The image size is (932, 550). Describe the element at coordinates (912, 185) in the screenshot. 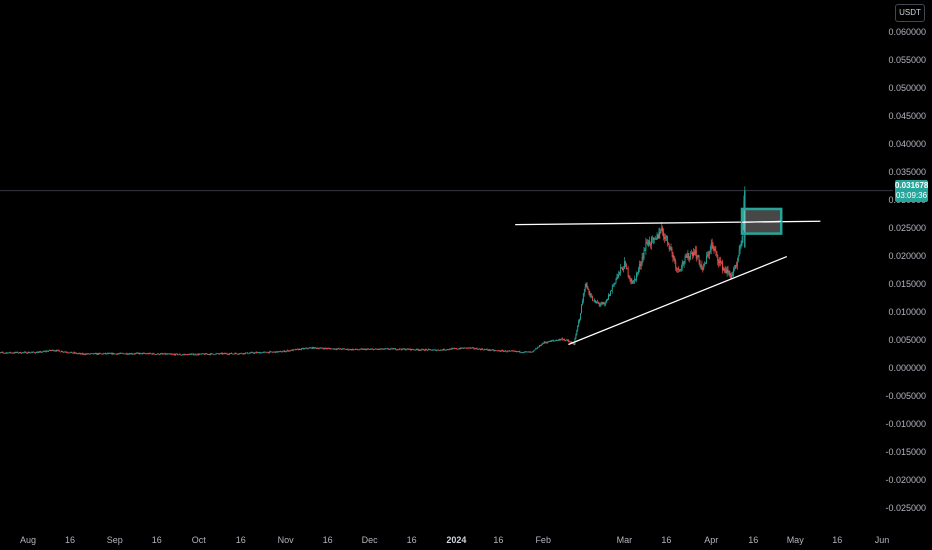

I see `last-price-value: 0.031678` at that location.